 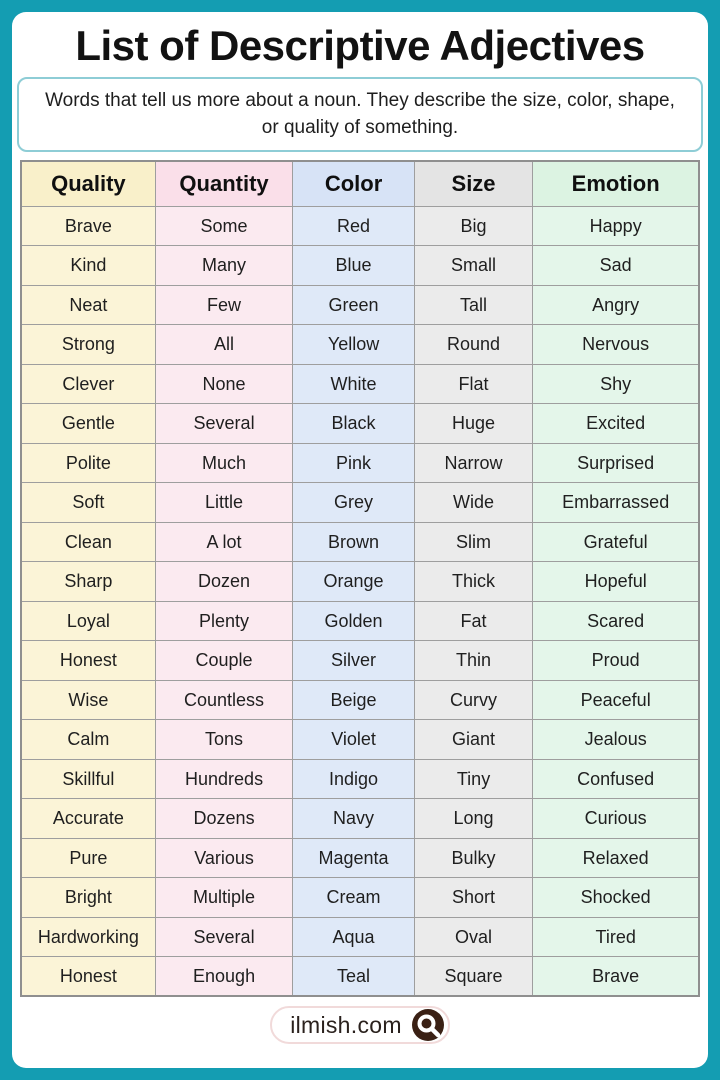 What do you see at coordinates (360, 621) in the screenshot?
I see `table-row: Loyal Plenty Golden Fat Scared` at bounding box center [360, 621].